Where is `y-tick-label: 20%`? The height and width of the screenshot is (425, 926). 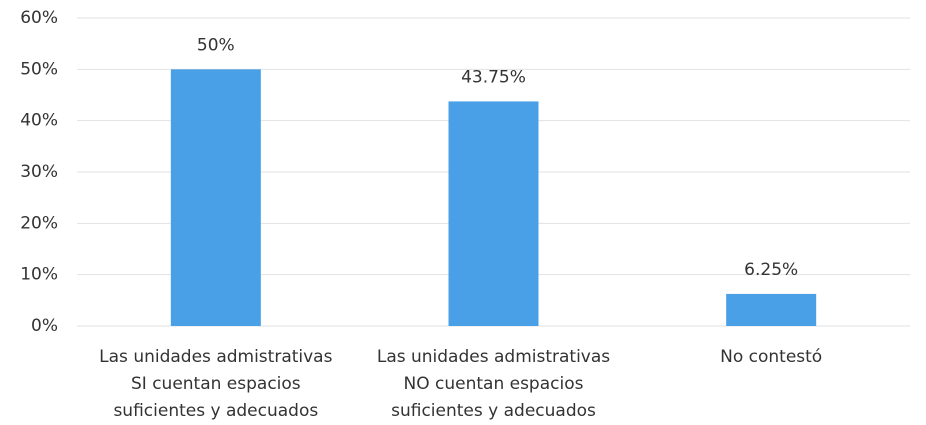
y-tick-label: 20% is located at coordinates (39, 223).